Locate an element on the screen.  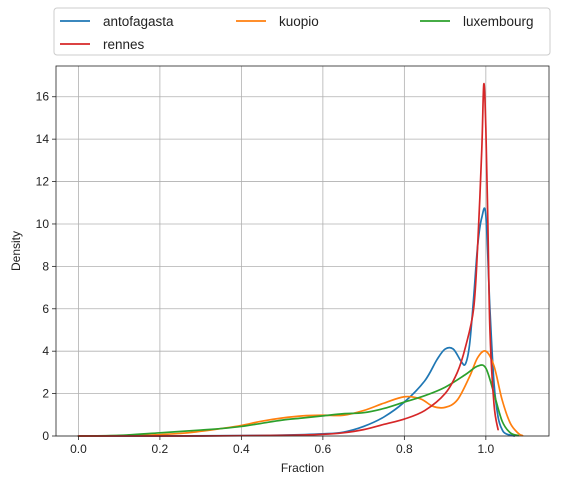
y-tick-label: 8 is located at coordinates (45, 266).